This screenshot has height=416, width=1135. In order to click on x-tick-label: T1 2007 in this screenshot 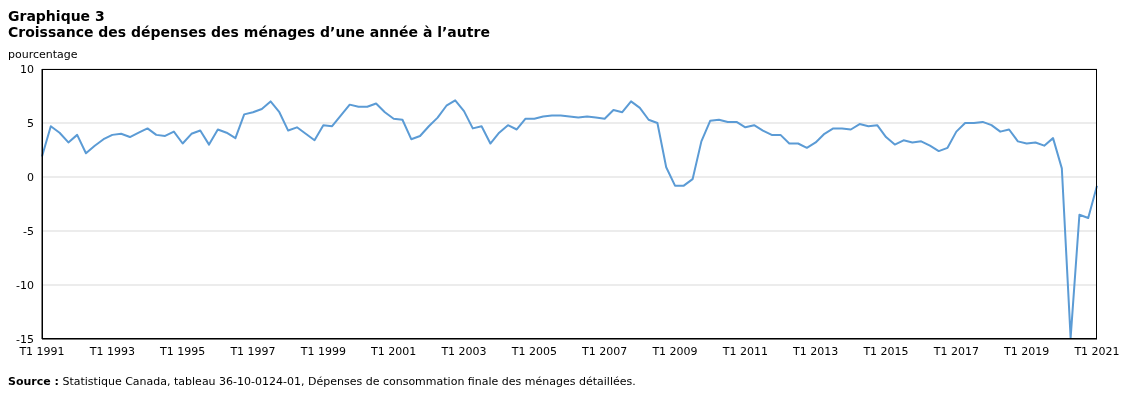, I will do `click(604, 351)`.